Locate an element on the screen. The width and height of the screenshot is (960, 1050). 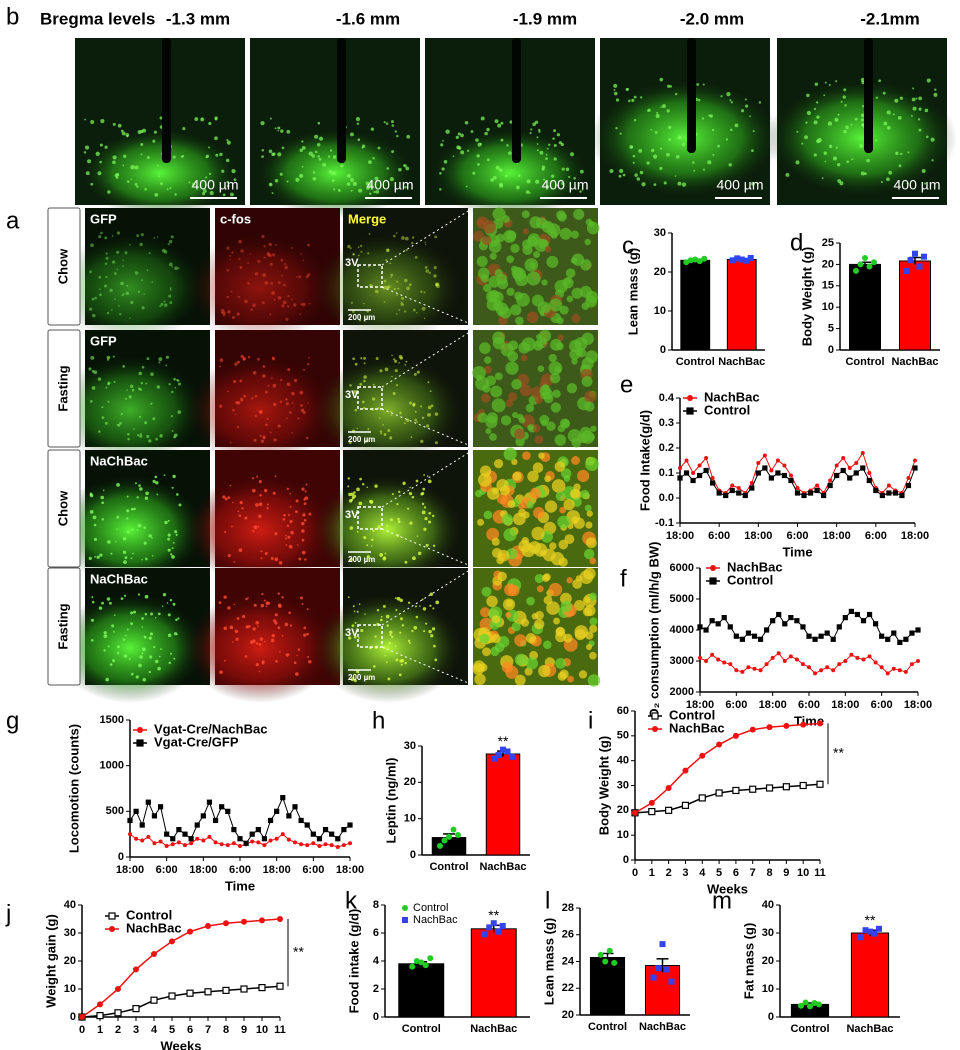
series-line is located at coordinates (727, 798).